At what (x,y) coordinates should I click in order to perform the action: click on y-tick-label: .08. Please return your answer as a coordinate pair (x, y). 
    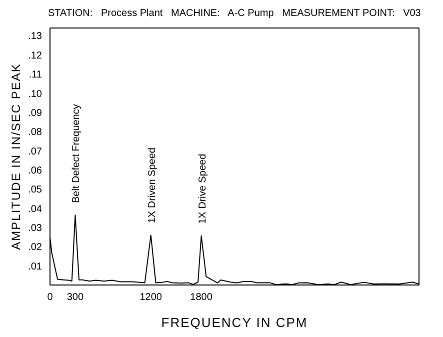
    Looking at the image, I should click on (35, 132).